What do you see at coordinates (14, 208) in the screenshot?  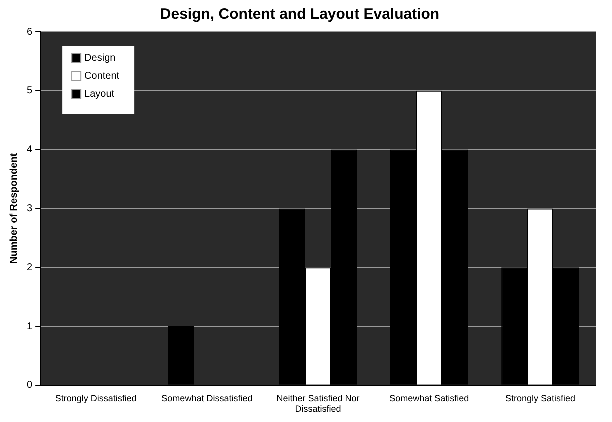 I see `y-axis-title: Number of Respondent` at bounding box center [14, 208].